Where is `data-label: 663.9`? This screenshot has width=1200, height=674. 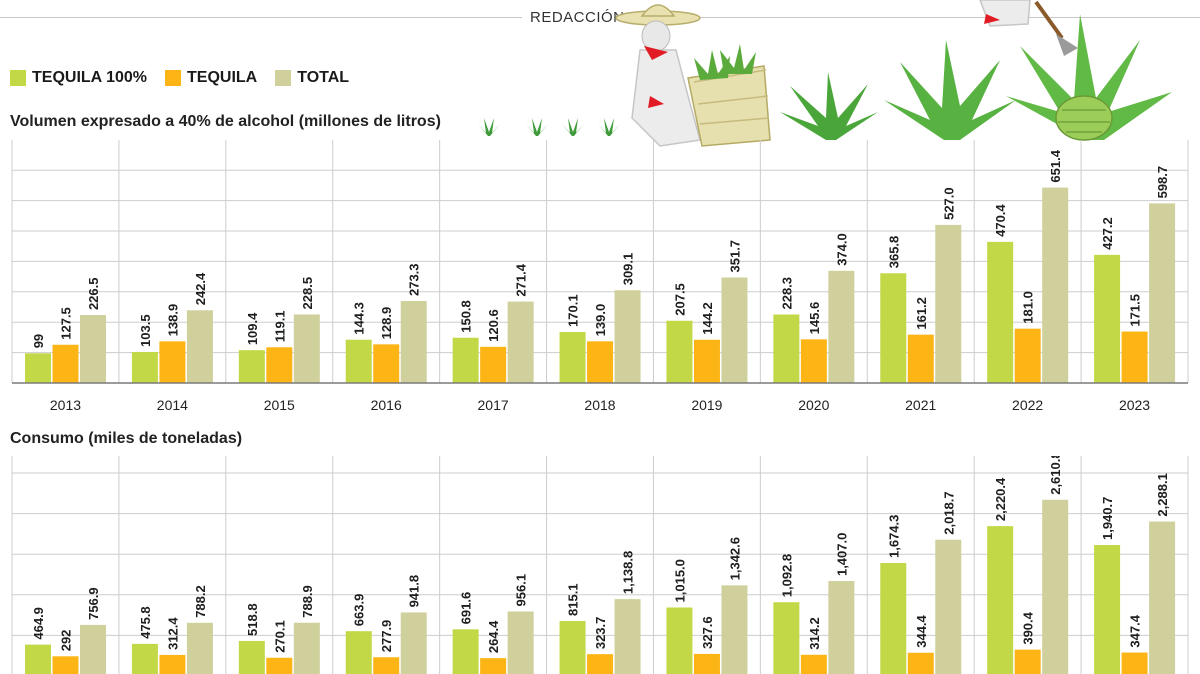
data-label: 663.9 is located at coordinates (359, 610).